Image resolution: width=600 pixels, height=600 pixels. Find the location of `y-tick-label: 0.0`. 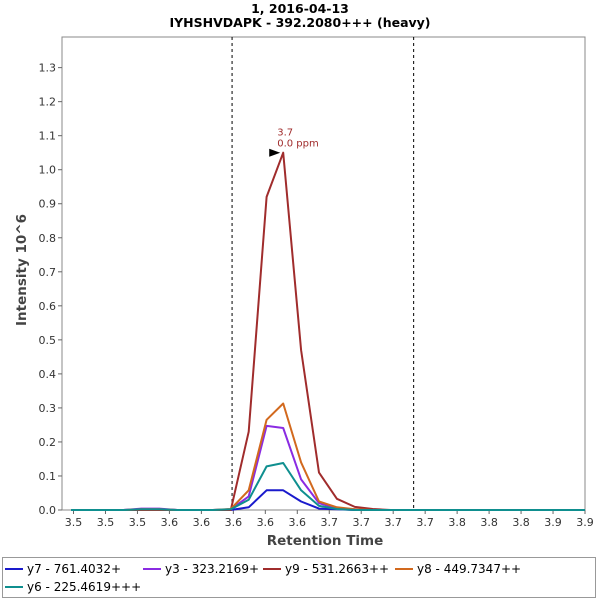

y-tick-label: 0.0 is located at coordinates (48, 510).